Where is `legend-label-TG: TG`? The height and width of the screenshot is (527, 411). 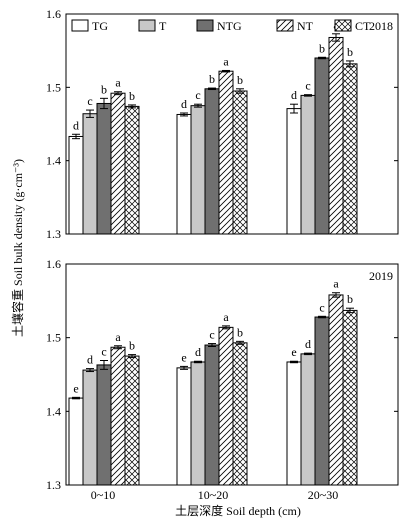 legend-label-TG: TG is located at coordinates (100, 26).